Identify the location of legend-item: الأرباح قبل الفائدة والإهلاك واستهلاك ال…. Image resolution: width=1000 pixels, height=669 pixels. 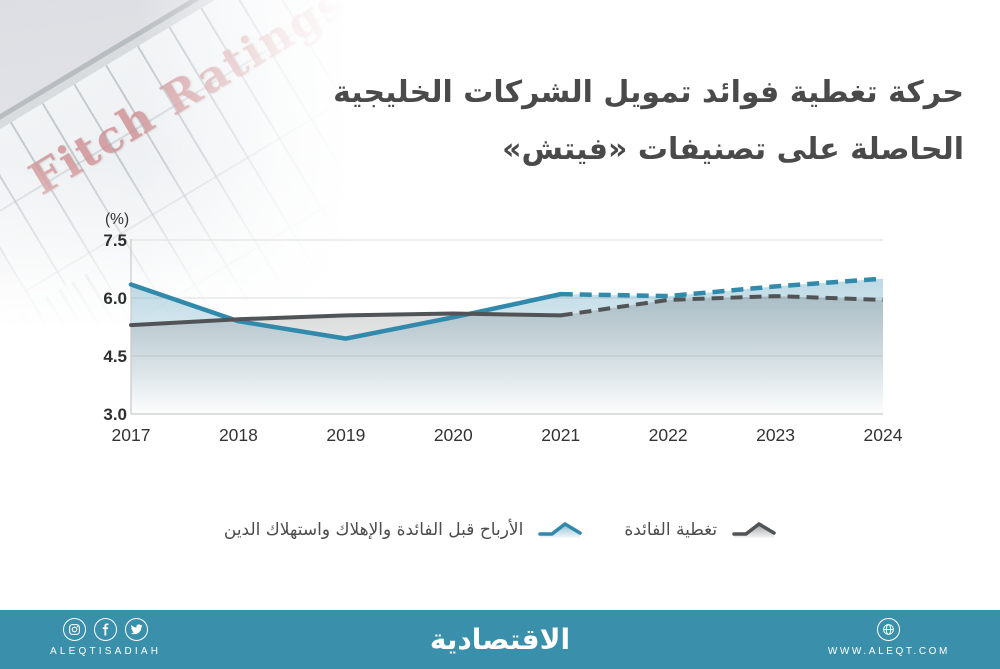
(403, 530).